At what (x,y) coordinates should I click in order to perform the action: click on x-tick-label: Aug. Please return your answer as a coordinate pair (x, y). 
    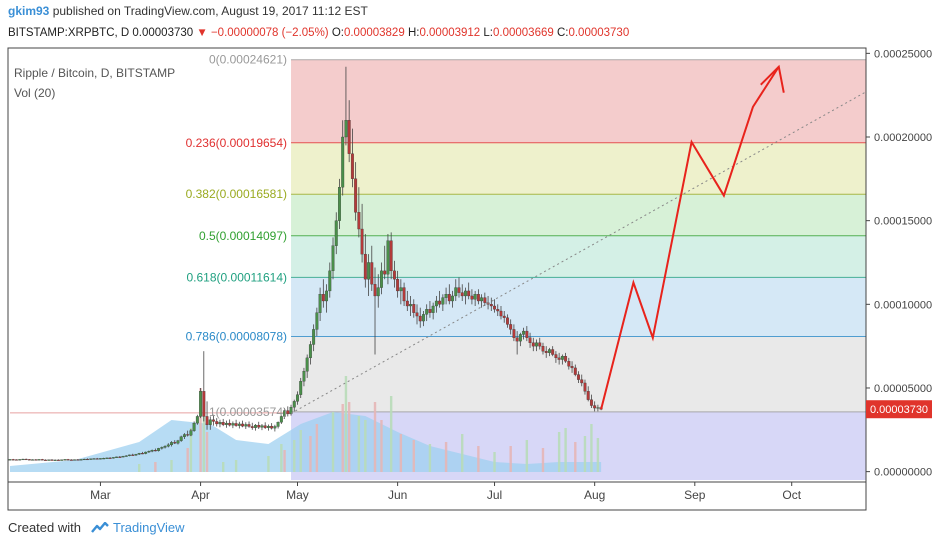
    Looking at the image, I should click on (594, 495).